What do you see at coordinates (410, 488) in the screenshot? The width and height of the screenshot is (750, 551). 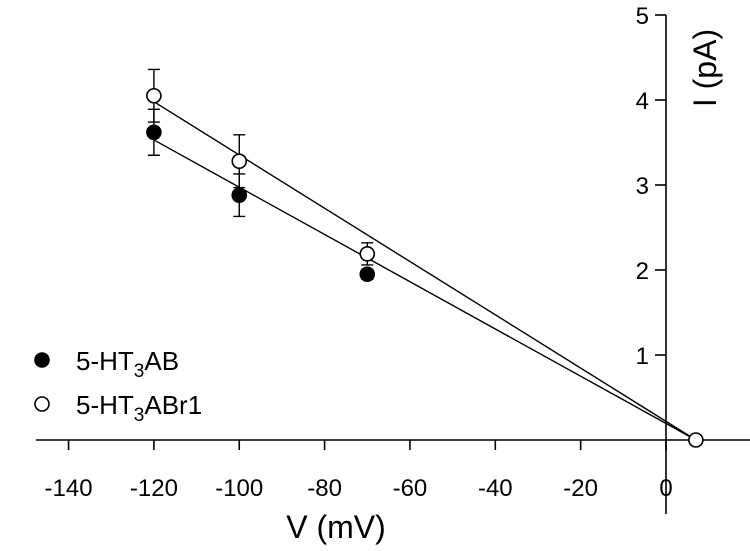 I see `x-tick-label: -60` at bounding box center [410, 488].